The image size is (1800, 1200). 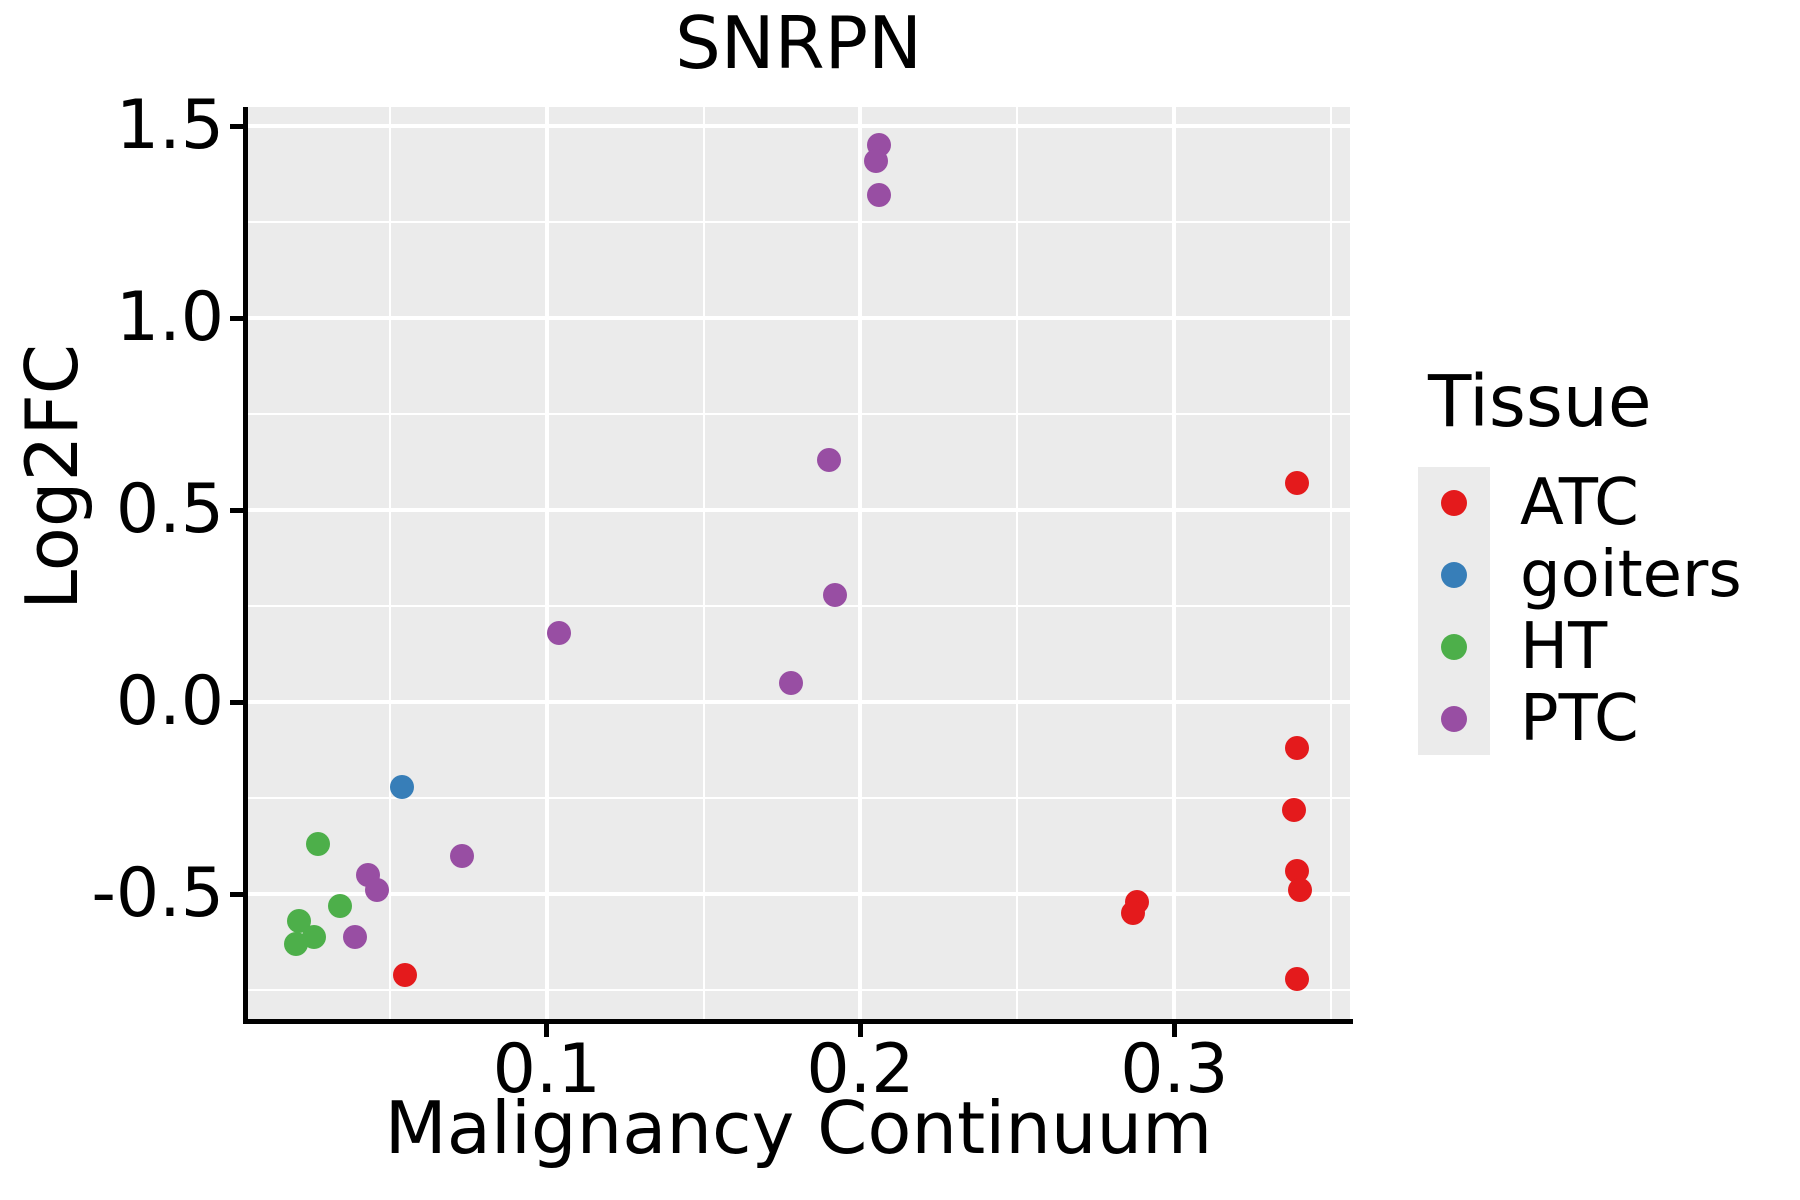 I want to click on legend-item-goiters: goiters, so click(x=1580, y=575).